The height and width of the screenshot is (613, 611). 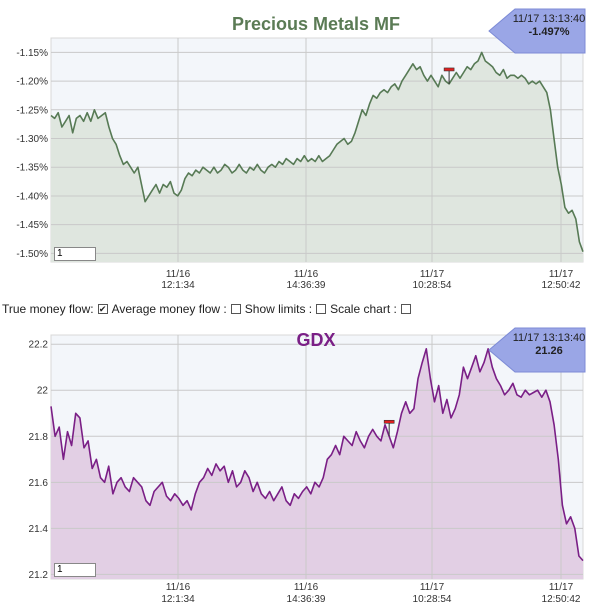 What do you see at coordinates (102, 309) in the screenshot?
I see `true-money-flow-checkbox: ✔` at bounding box center [102, 309].